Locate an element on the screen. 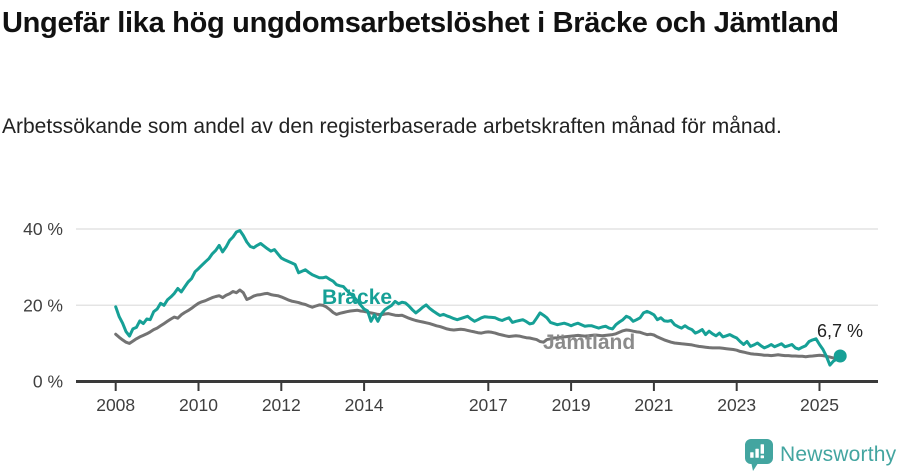 Image resolution: width=900 pixels, height=474 pixels. end-point-dot is located at coordinates (840, 356).